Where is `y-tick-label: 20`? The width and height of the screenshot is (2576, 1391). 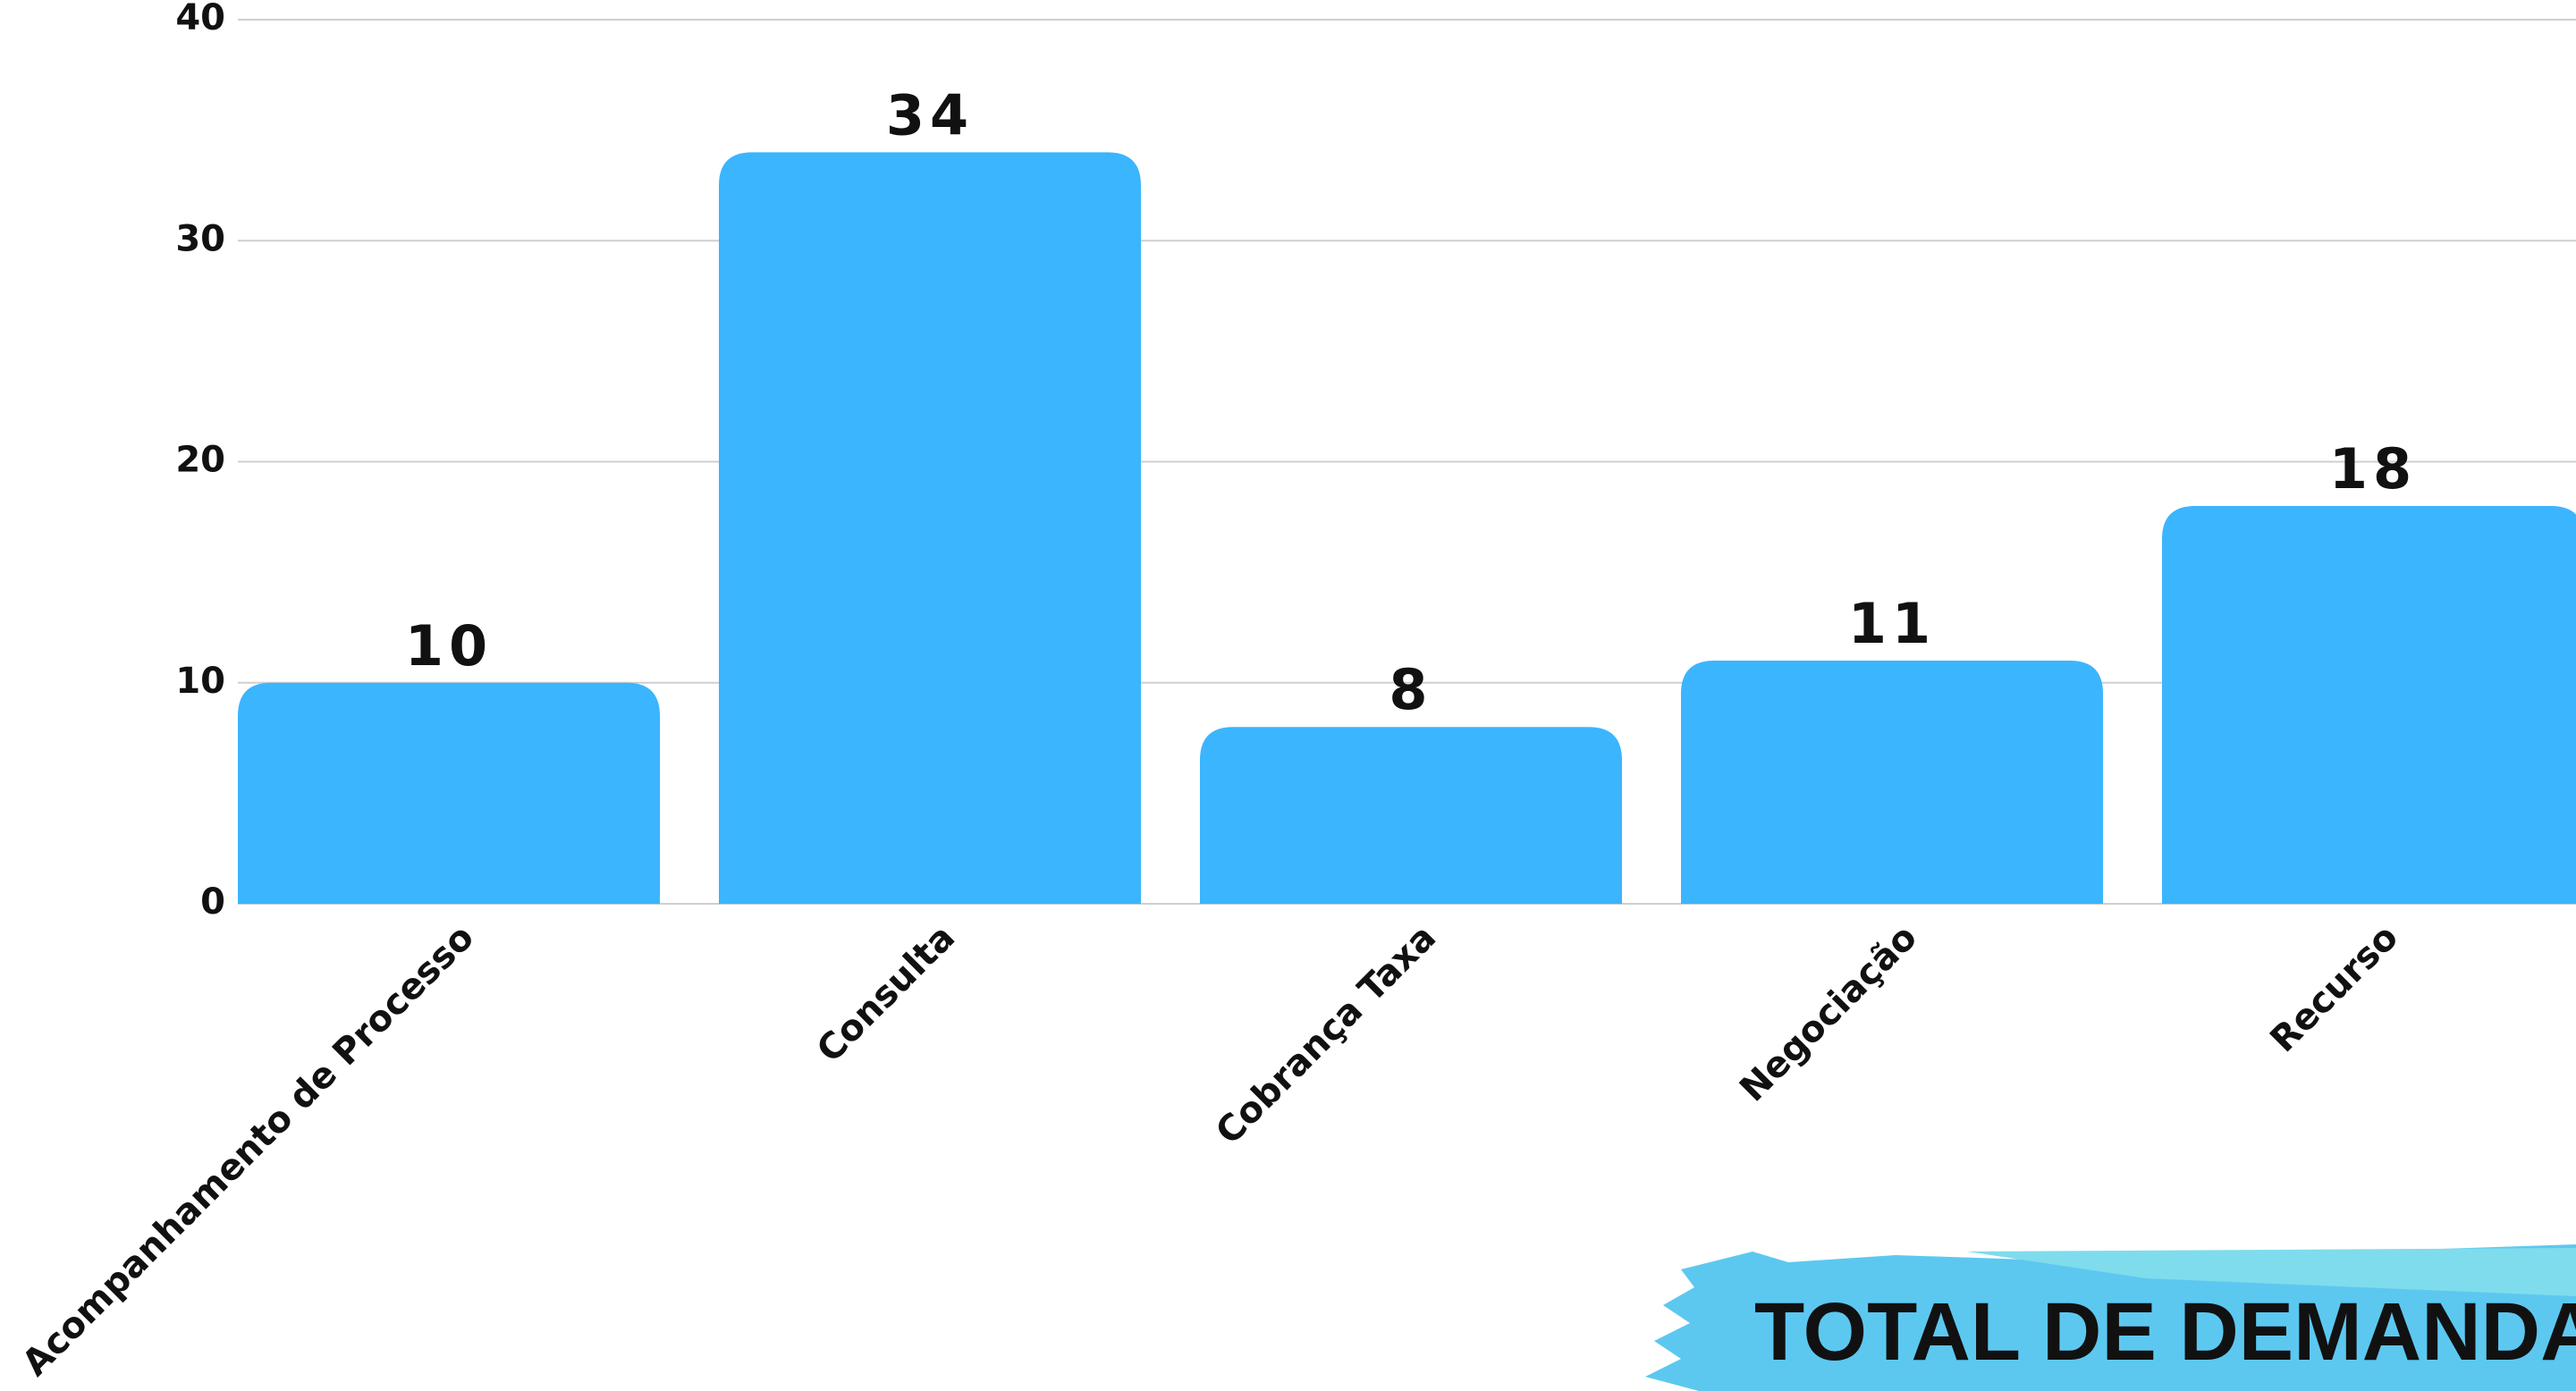 y-tick-label: 20 is located at coordinates (200, 460).